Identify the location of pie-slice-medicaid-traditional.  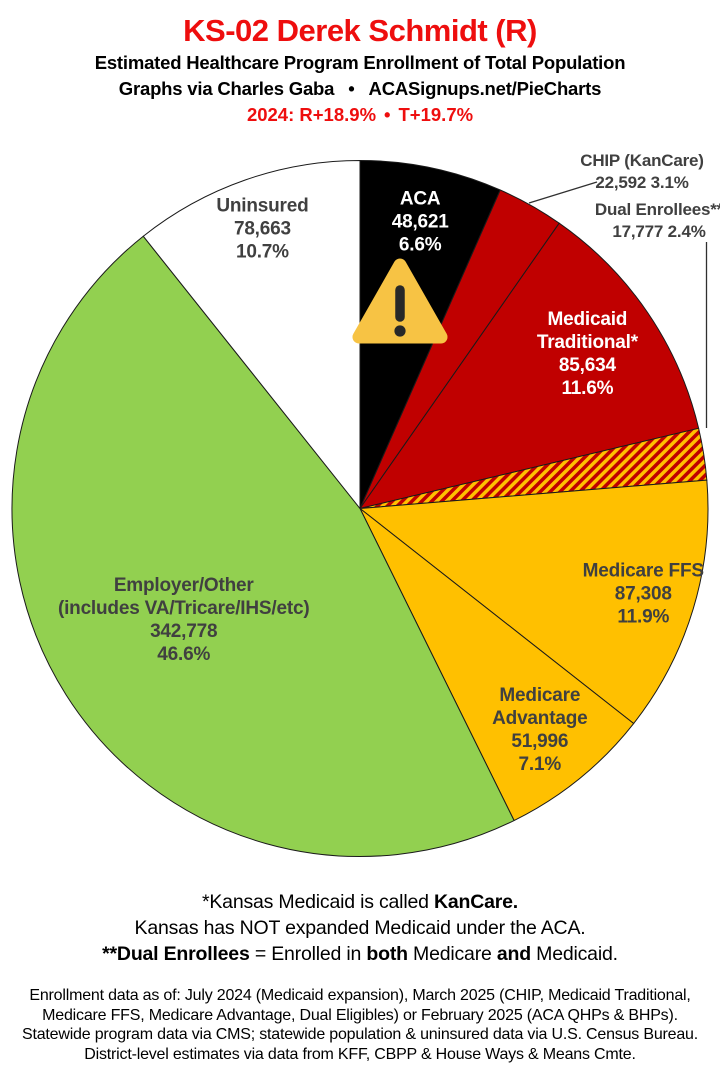
(529, 365).